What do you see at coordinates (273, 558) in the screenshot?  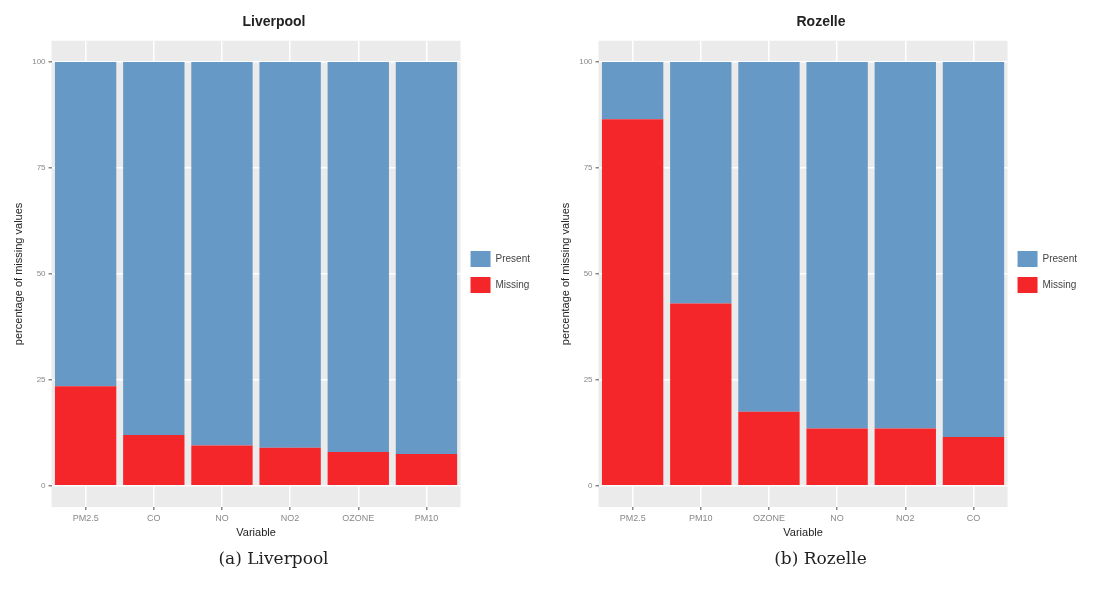 I see `text: (a) Liverpool` at bounding box center [273, 558].